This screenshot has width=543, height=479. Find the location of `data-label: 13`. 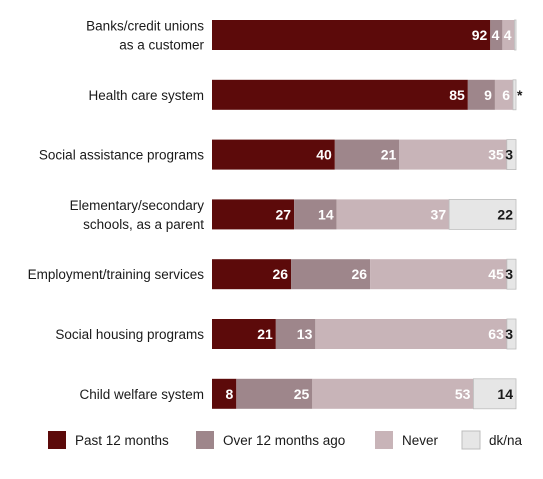

data-label: 13 is located at coordinates (305, 334).